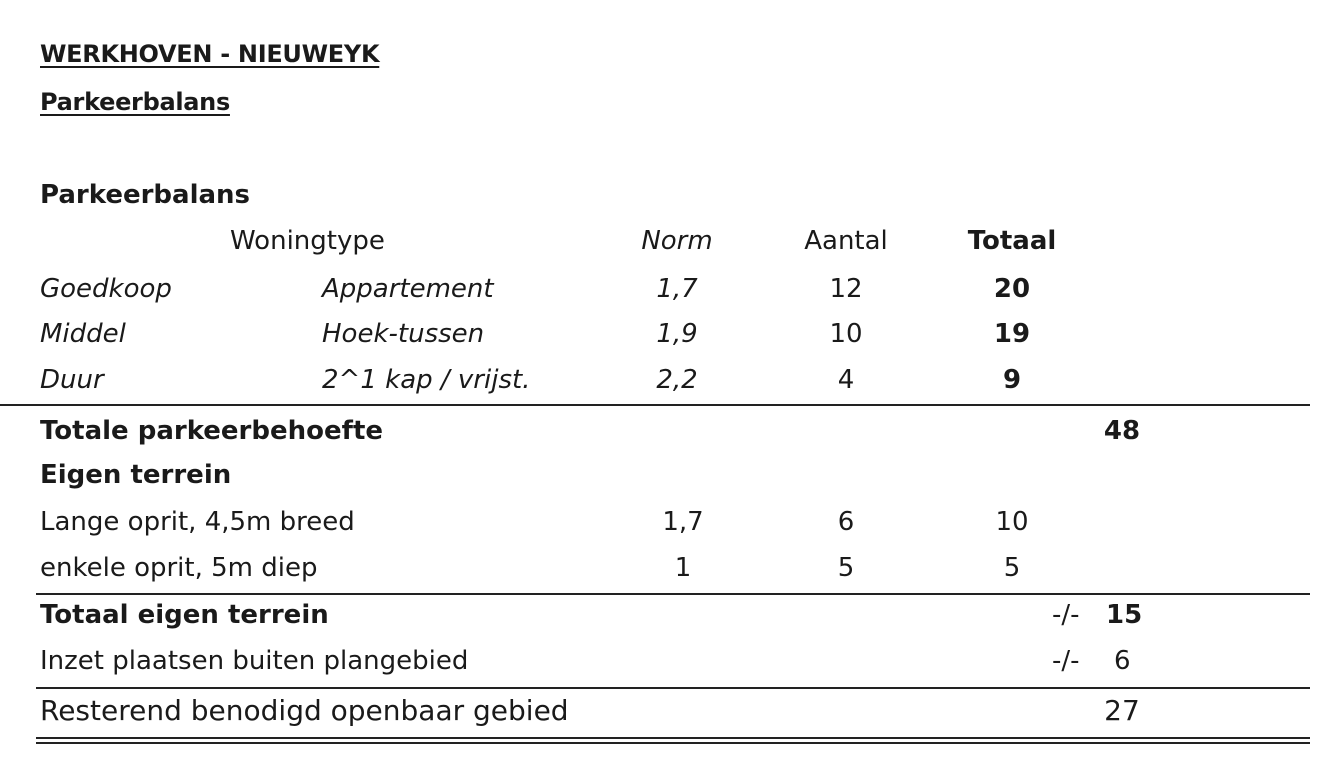 This screenshot has height=768, width=1332. I want to click on header-totaal: Totaal, so click(1012, 241).